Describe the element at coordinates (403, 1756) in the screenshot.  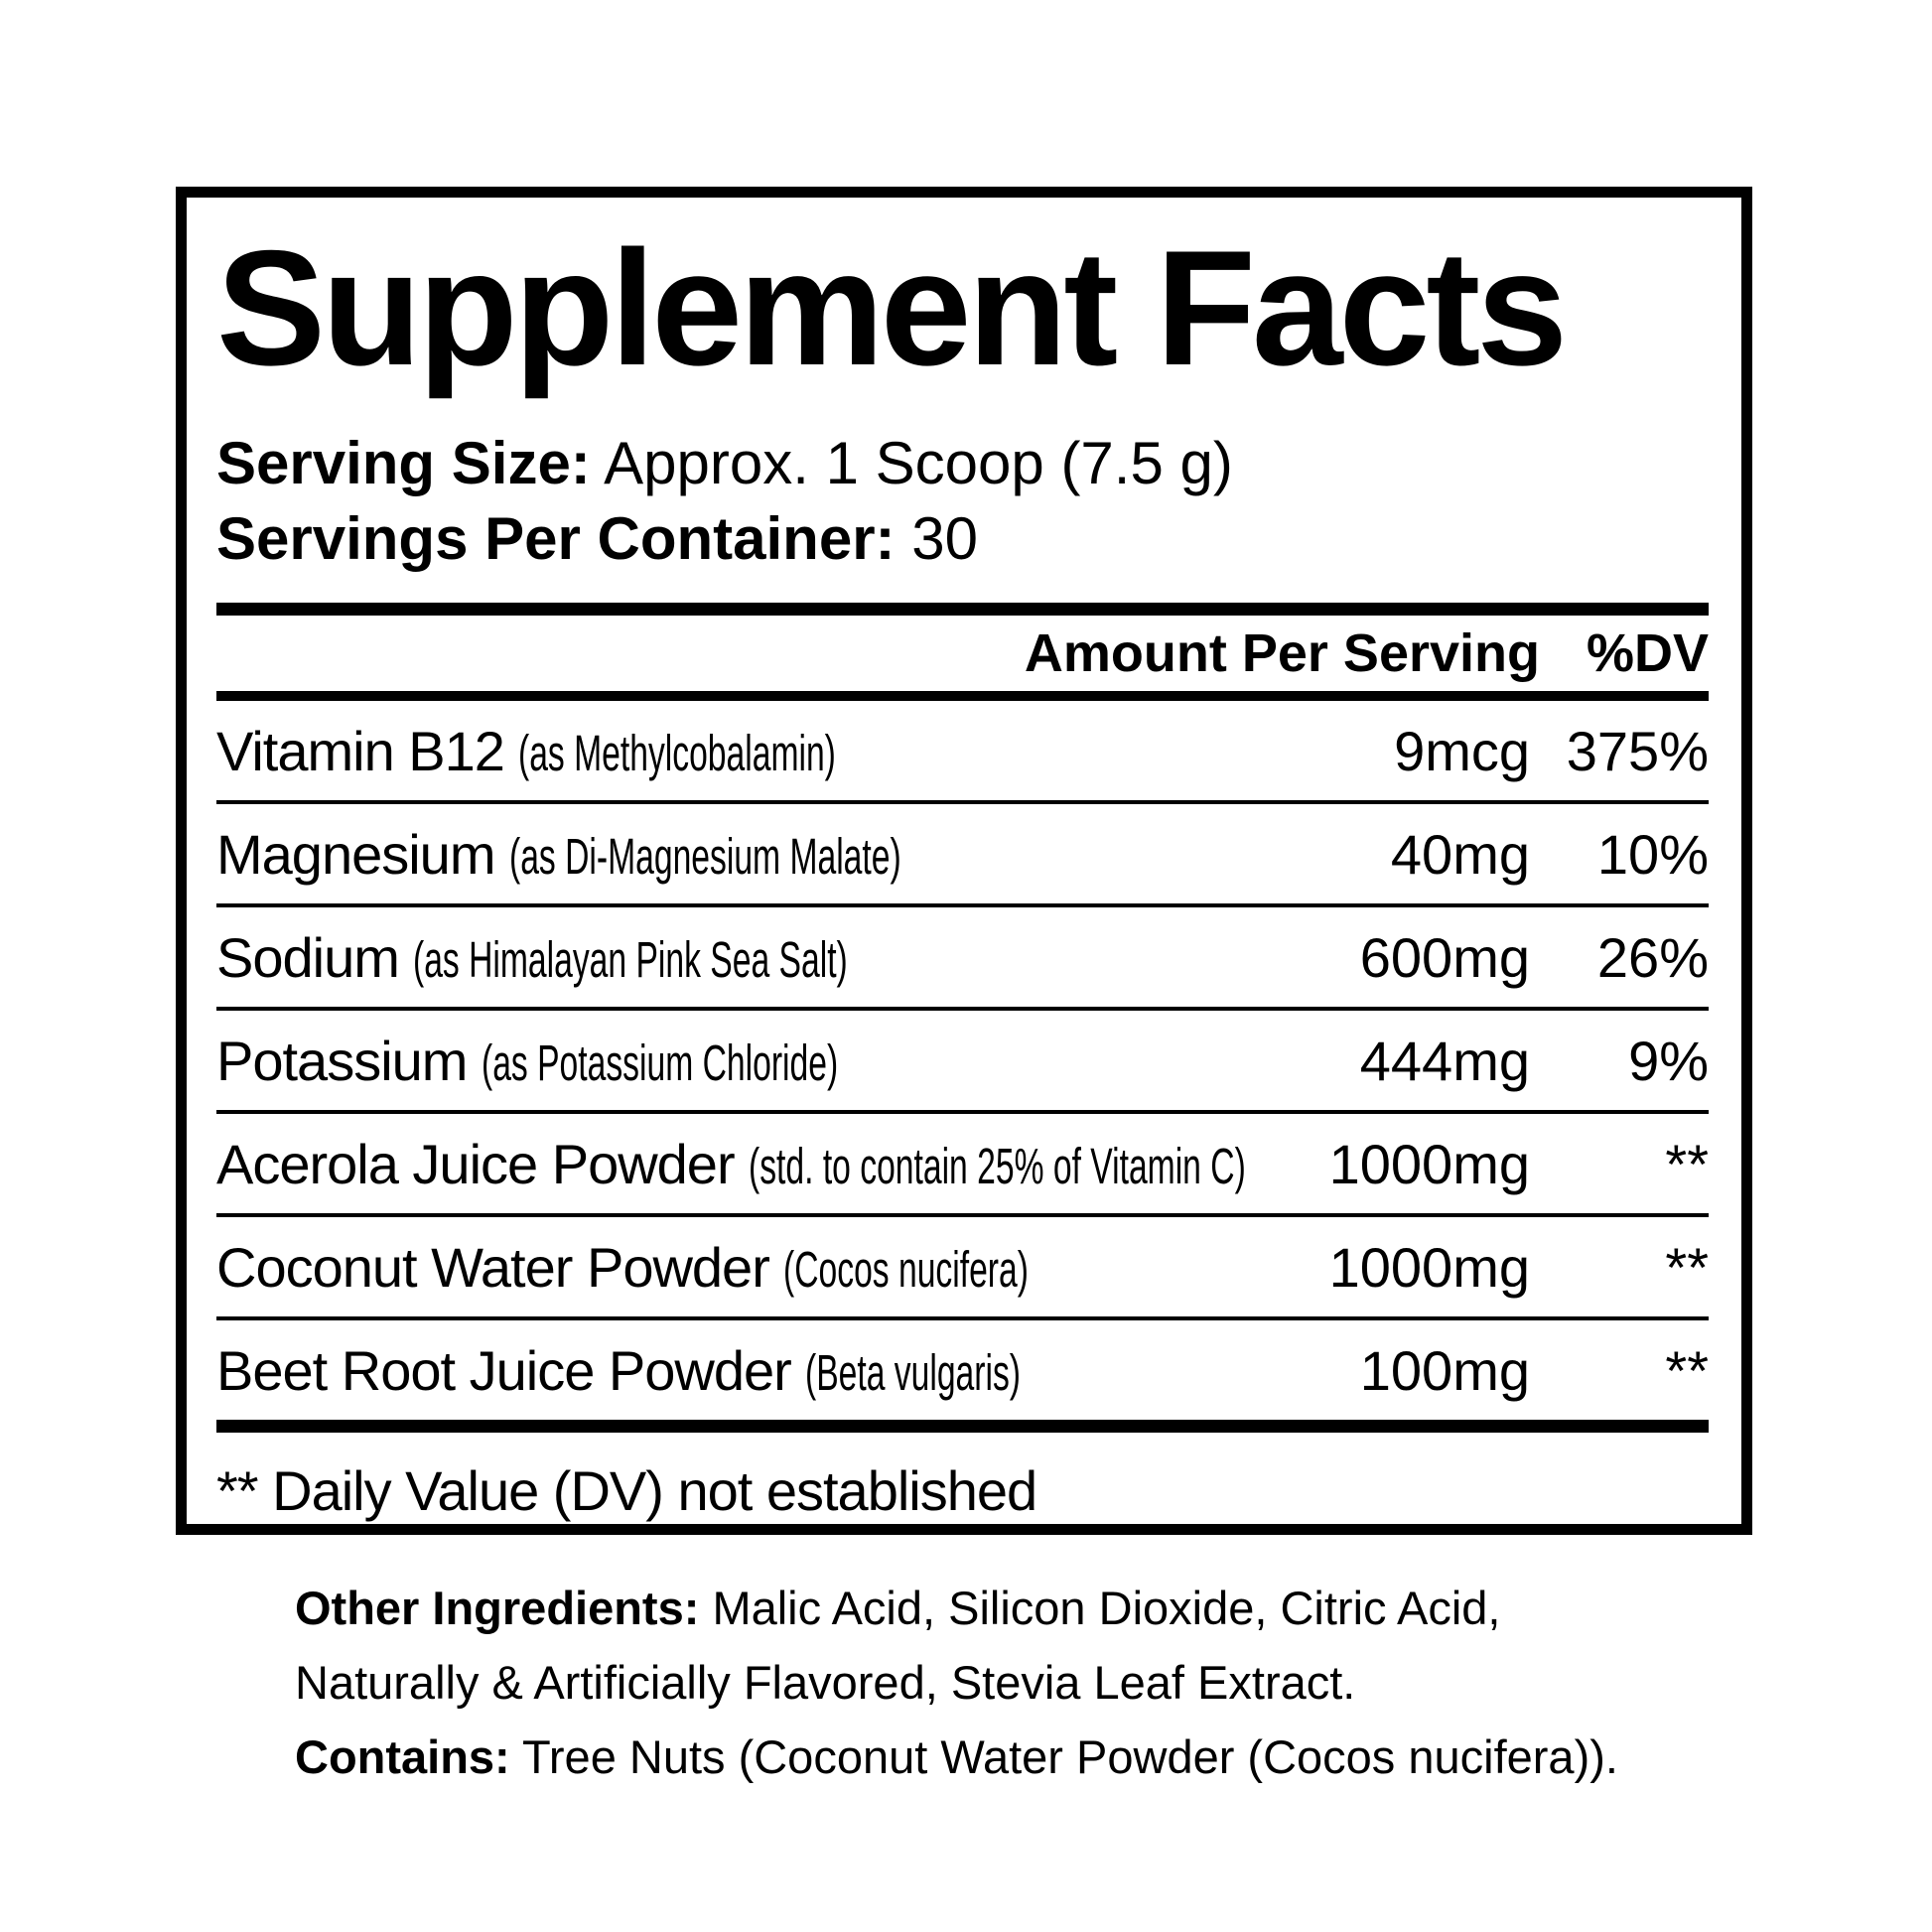
I see `contains-label: Contains:` at that location.